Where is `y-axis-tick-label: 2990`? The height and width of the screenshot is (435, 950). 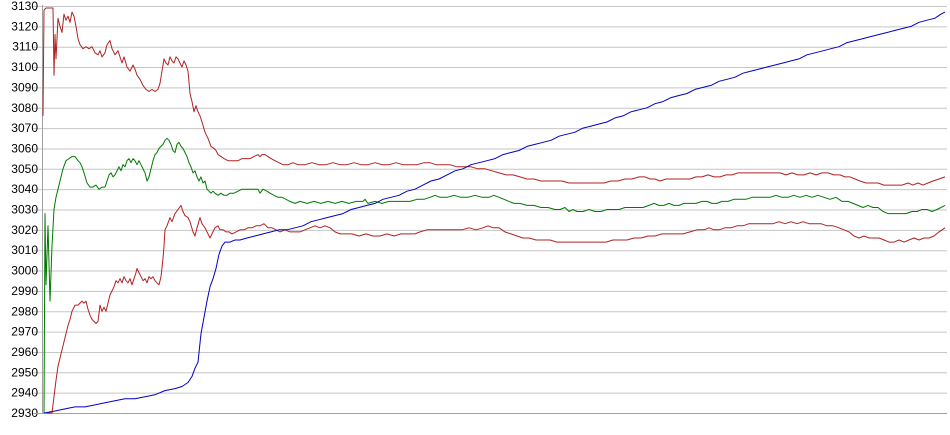 y-axis-tick-label: 2990 is located at coordinates (24, 291).